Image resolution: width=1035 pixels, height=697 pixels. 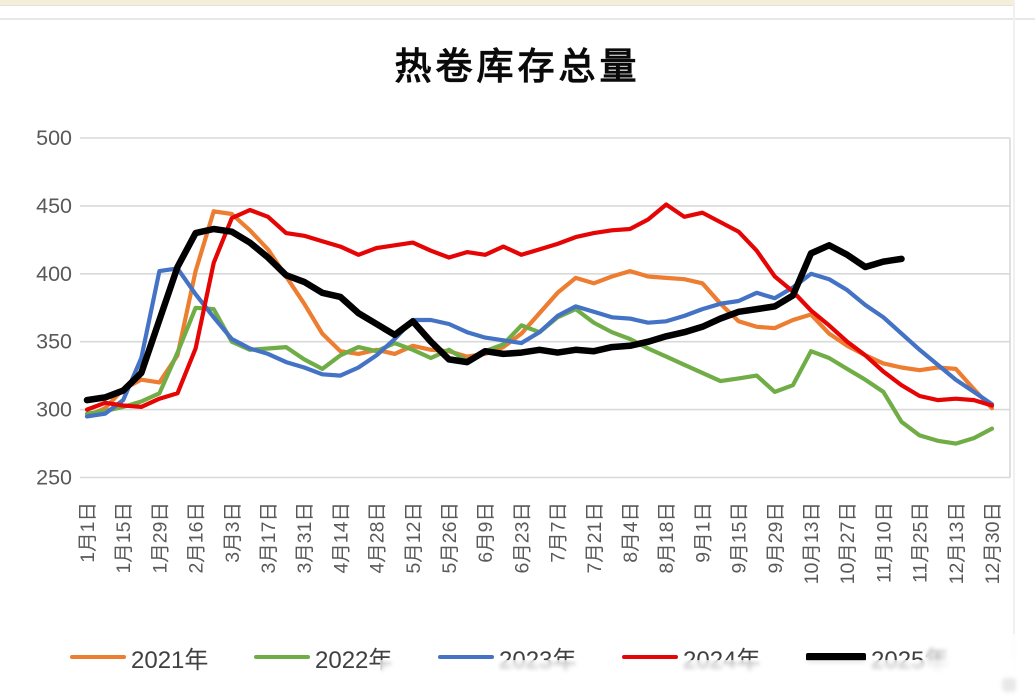 What do you see at coordinates (993, 543) in the screenshot?
I see `x-axis-tick-label: 12月30日` at bounding box center [993, 543].